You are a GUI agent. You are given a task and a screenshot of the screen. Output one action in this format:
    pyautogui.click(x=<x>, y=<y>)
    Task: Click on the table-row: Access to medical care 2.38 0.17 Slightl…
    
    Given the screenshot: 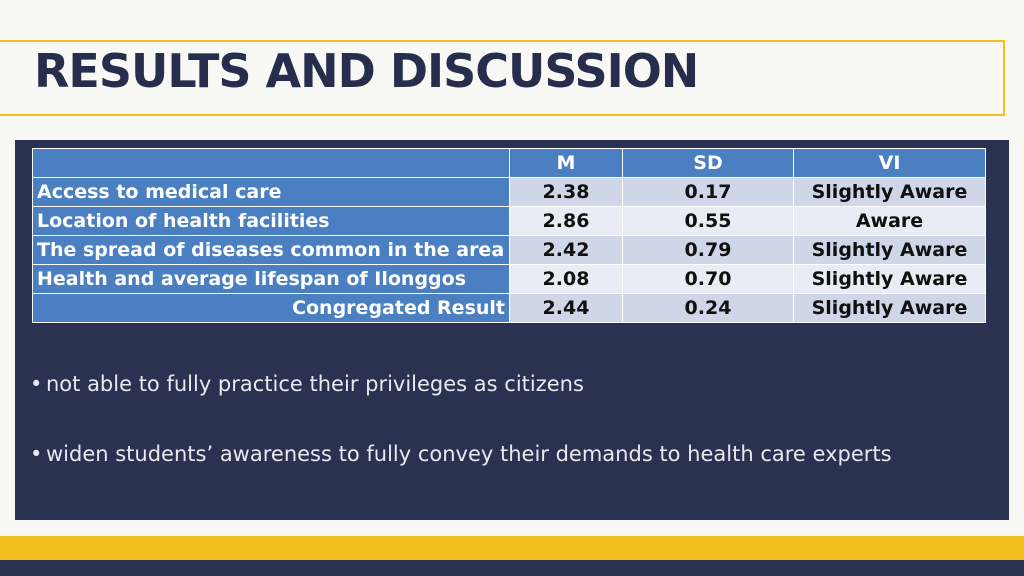 What is the action you would take?
    pyautogui.click(x=509, y=192)
    